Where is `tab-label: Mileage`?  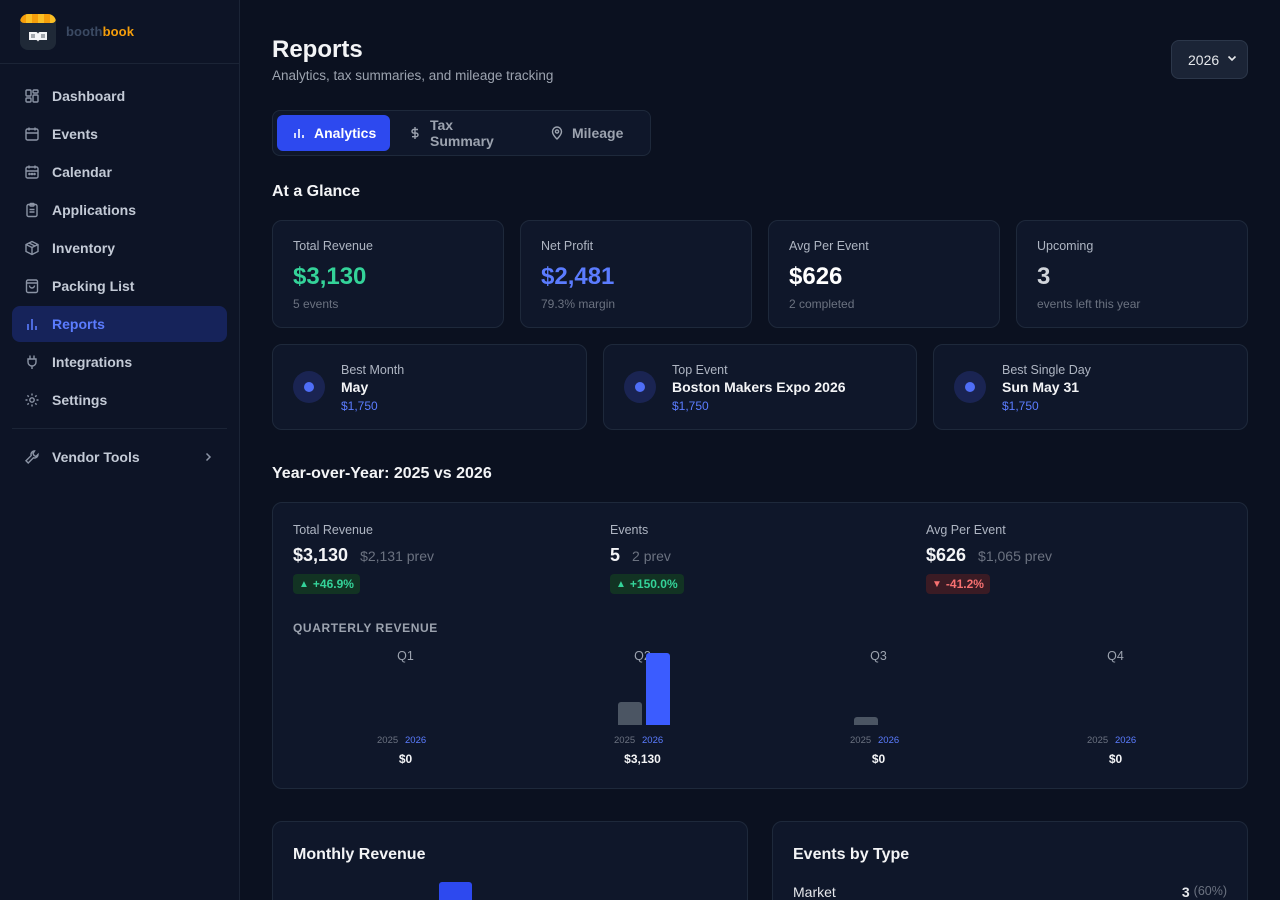 tab-label: Mileage is located at coordinates (598, 133).